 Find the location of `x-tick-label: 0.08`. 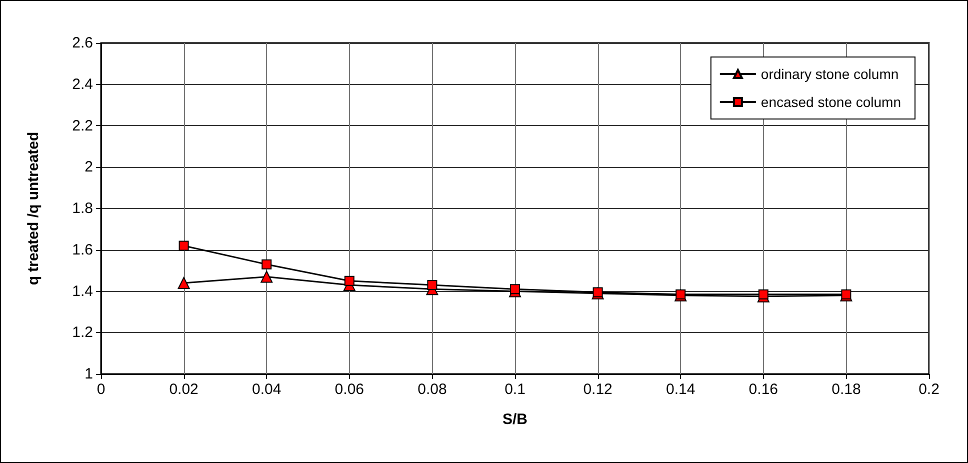

x-tick-label: 0.08 is located at coordinates (432, 389).